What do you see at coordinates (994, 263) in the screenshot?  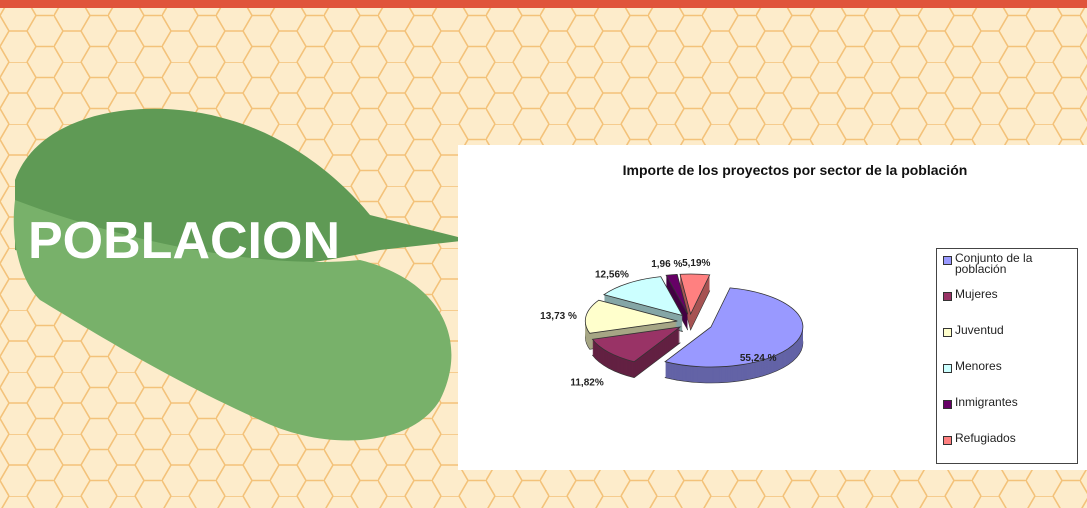 I see `legend-label: Conjunto de la población` at bounding box center [994, 263].